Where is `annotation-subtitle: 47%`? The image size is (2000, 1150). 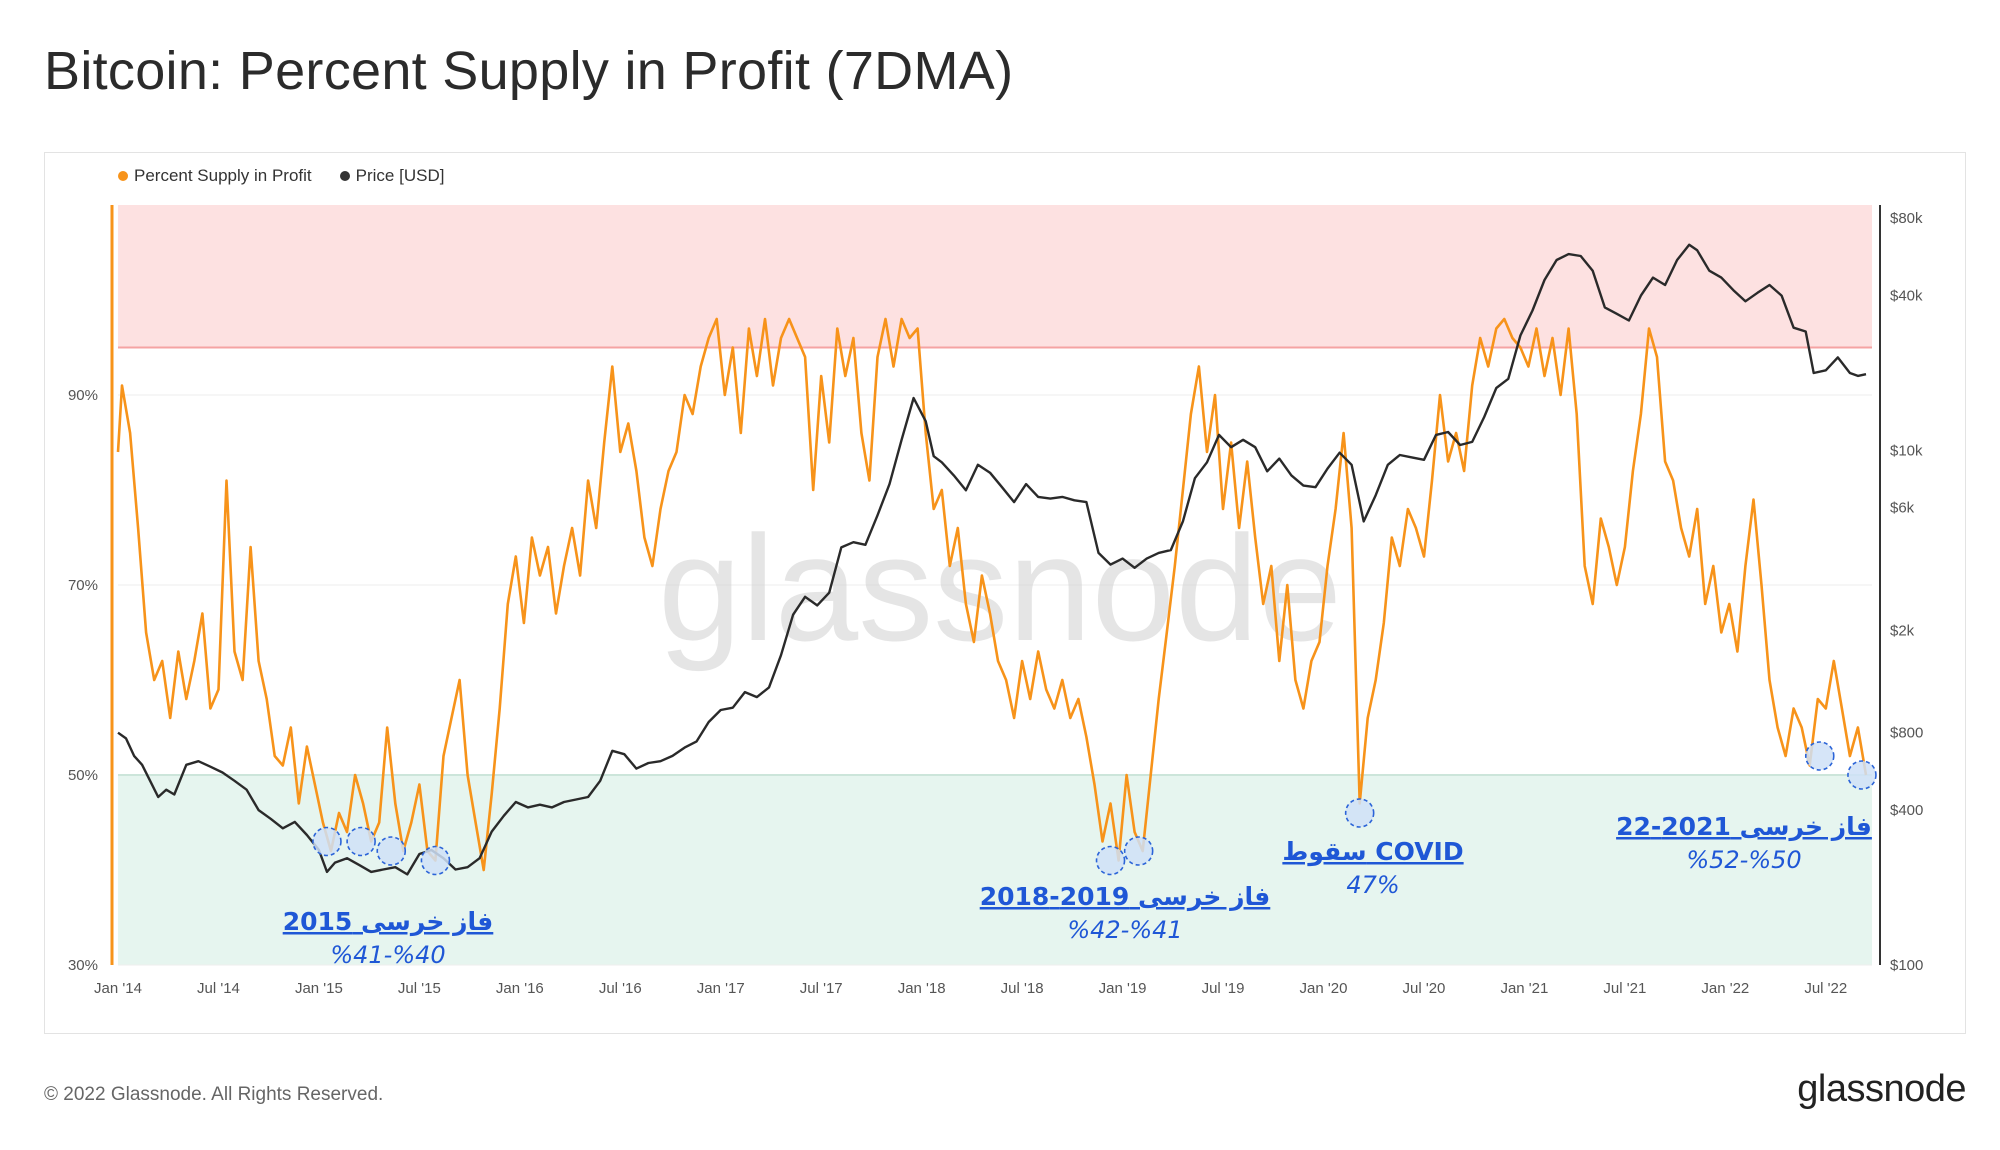 annotation-subtitle: 47% is located at coordinates (1372, 885).